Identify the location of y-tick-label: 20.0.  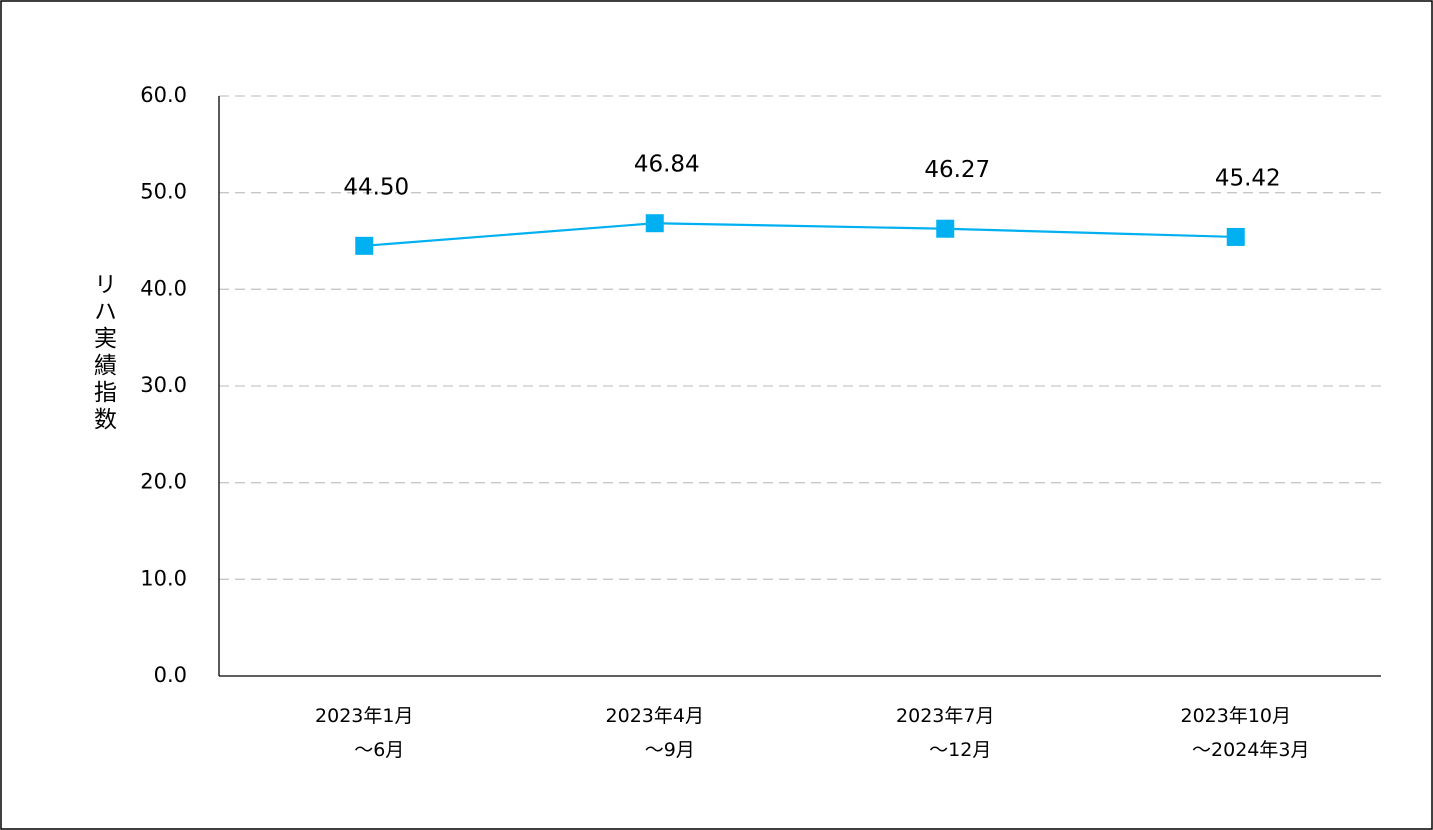
(163, 482).